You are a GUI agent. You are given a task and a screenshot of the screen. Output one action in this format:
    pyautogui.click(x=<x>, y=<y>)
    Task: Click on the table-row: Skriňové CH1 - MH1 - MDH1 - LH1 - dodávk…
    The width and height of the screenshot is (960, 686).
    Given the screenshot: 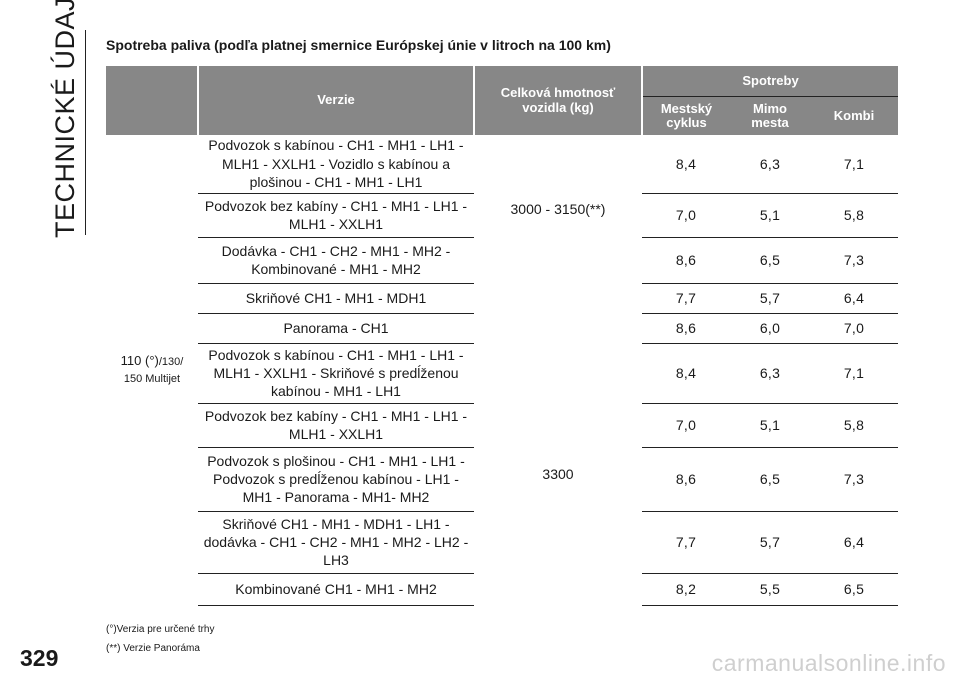 What is the action you would take?
    pyautogui.click(x=502, y=542)
    